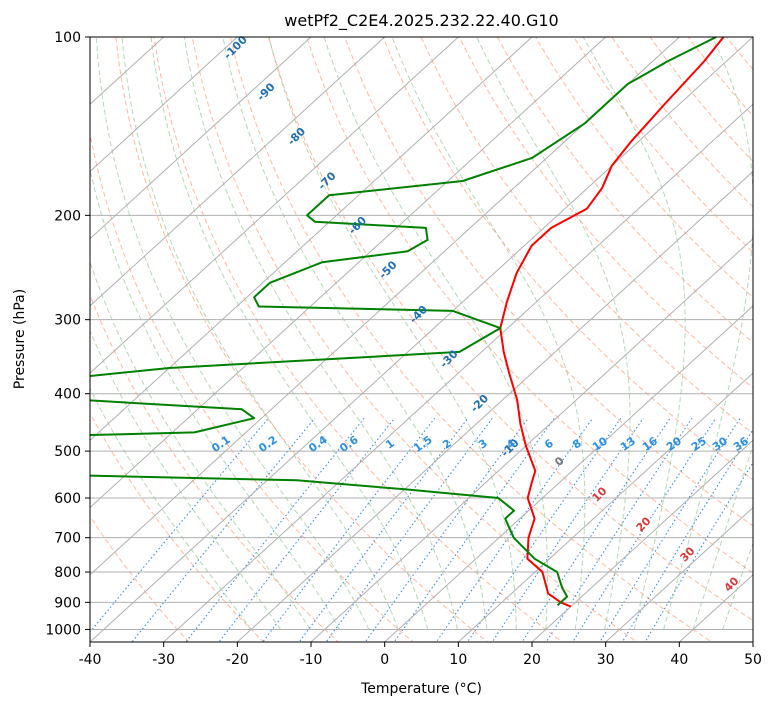  I want to click on y-tick-label: 200, so click(67, 216).